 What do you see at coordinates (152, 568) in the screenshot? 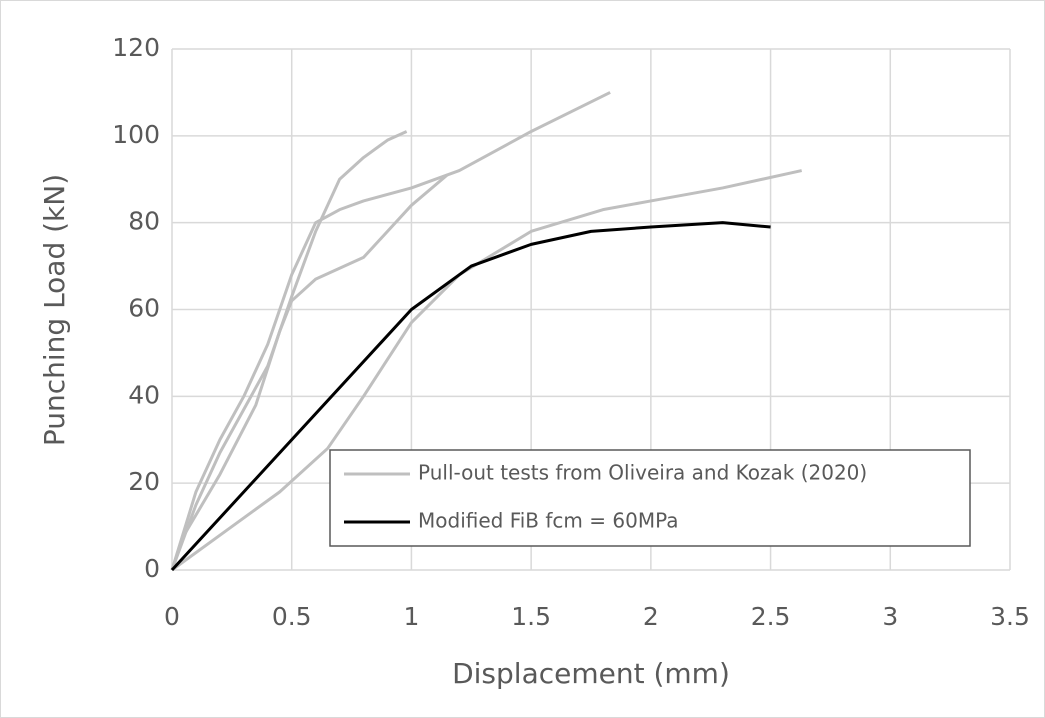
I see `y-tick-label: 0` at bounding box center [152, 568].